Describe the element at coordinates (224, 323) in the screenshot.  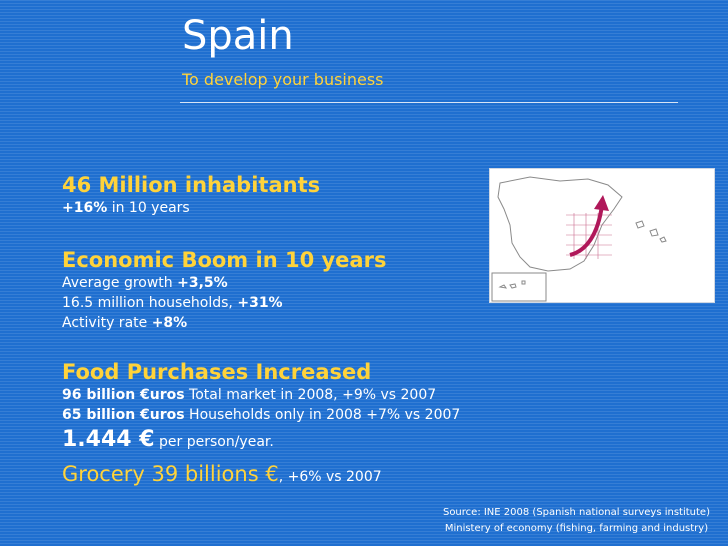
I see `activity-rate-line: Activity rate +8%` at that location.